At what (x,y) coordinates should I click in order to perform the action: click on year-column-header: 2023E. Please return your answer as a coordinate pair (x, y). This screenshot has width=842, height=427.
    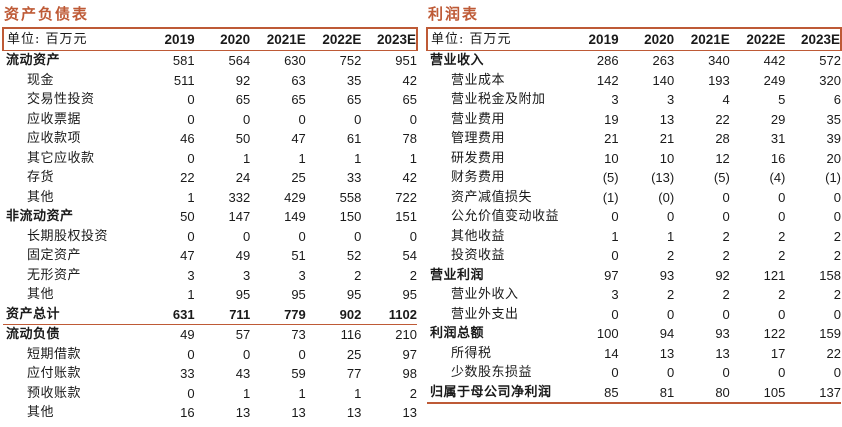
    Looking at the image, I should click on (396, 39).